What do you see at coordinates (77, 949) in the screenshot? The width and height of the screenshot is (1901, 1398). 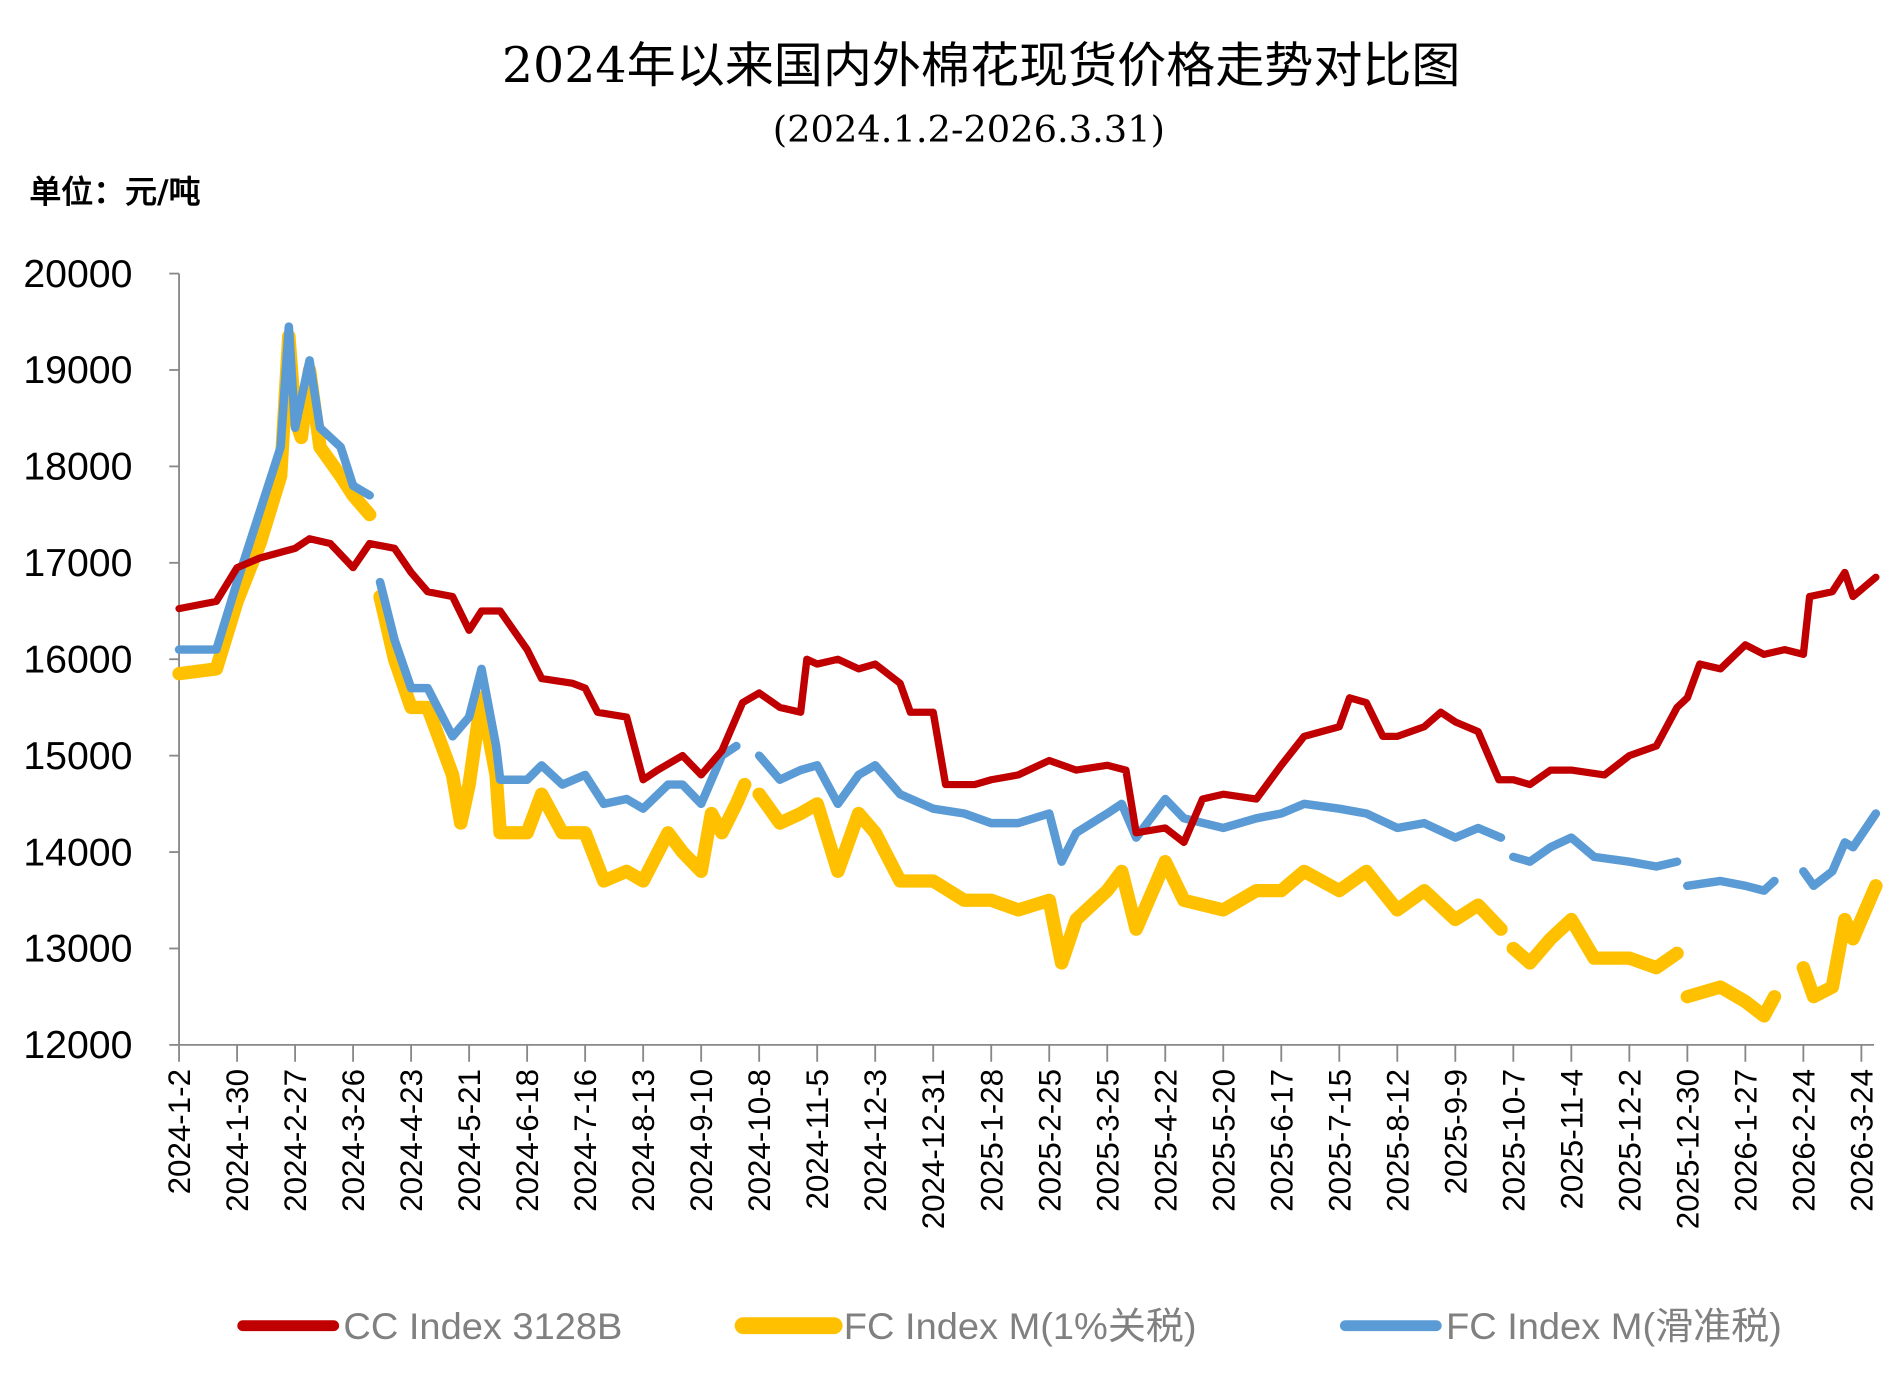 I see `y-tick-label: 13000` at bounding box center [77, 949].